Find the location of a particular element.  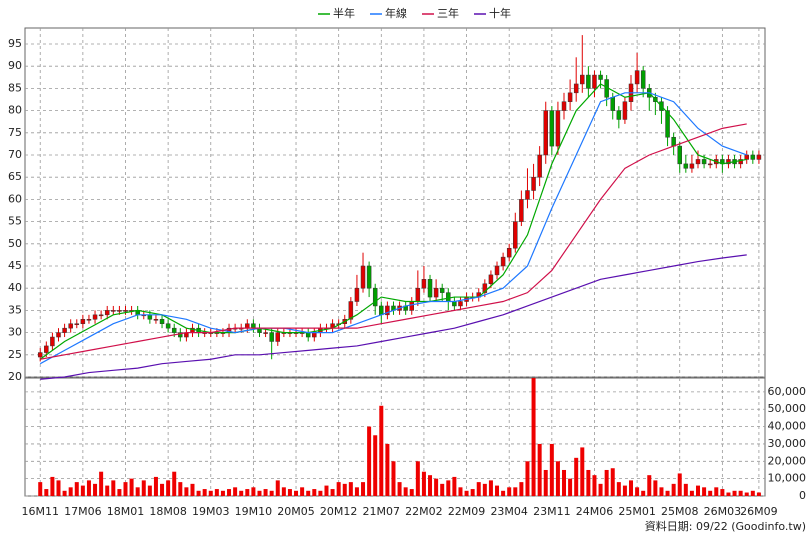

y-tick-label: 60 is located at coordinates (15, 198).